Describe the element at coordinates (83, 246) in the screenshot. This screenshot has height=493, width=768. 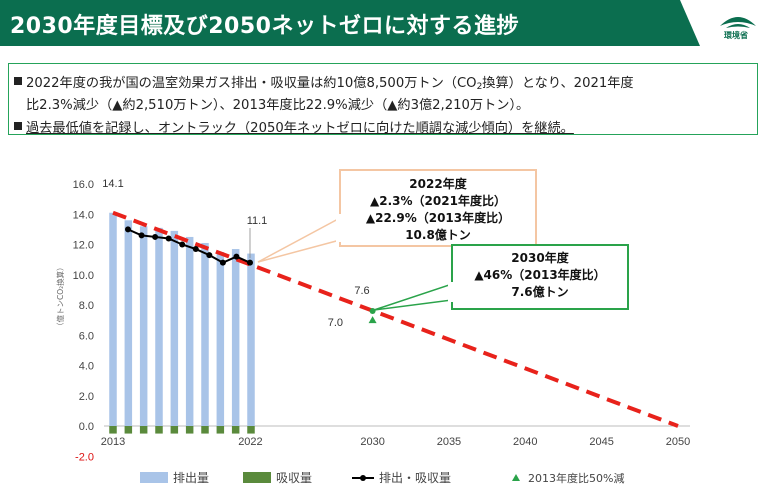
I see `y-tick-label: 12.0` at that location.